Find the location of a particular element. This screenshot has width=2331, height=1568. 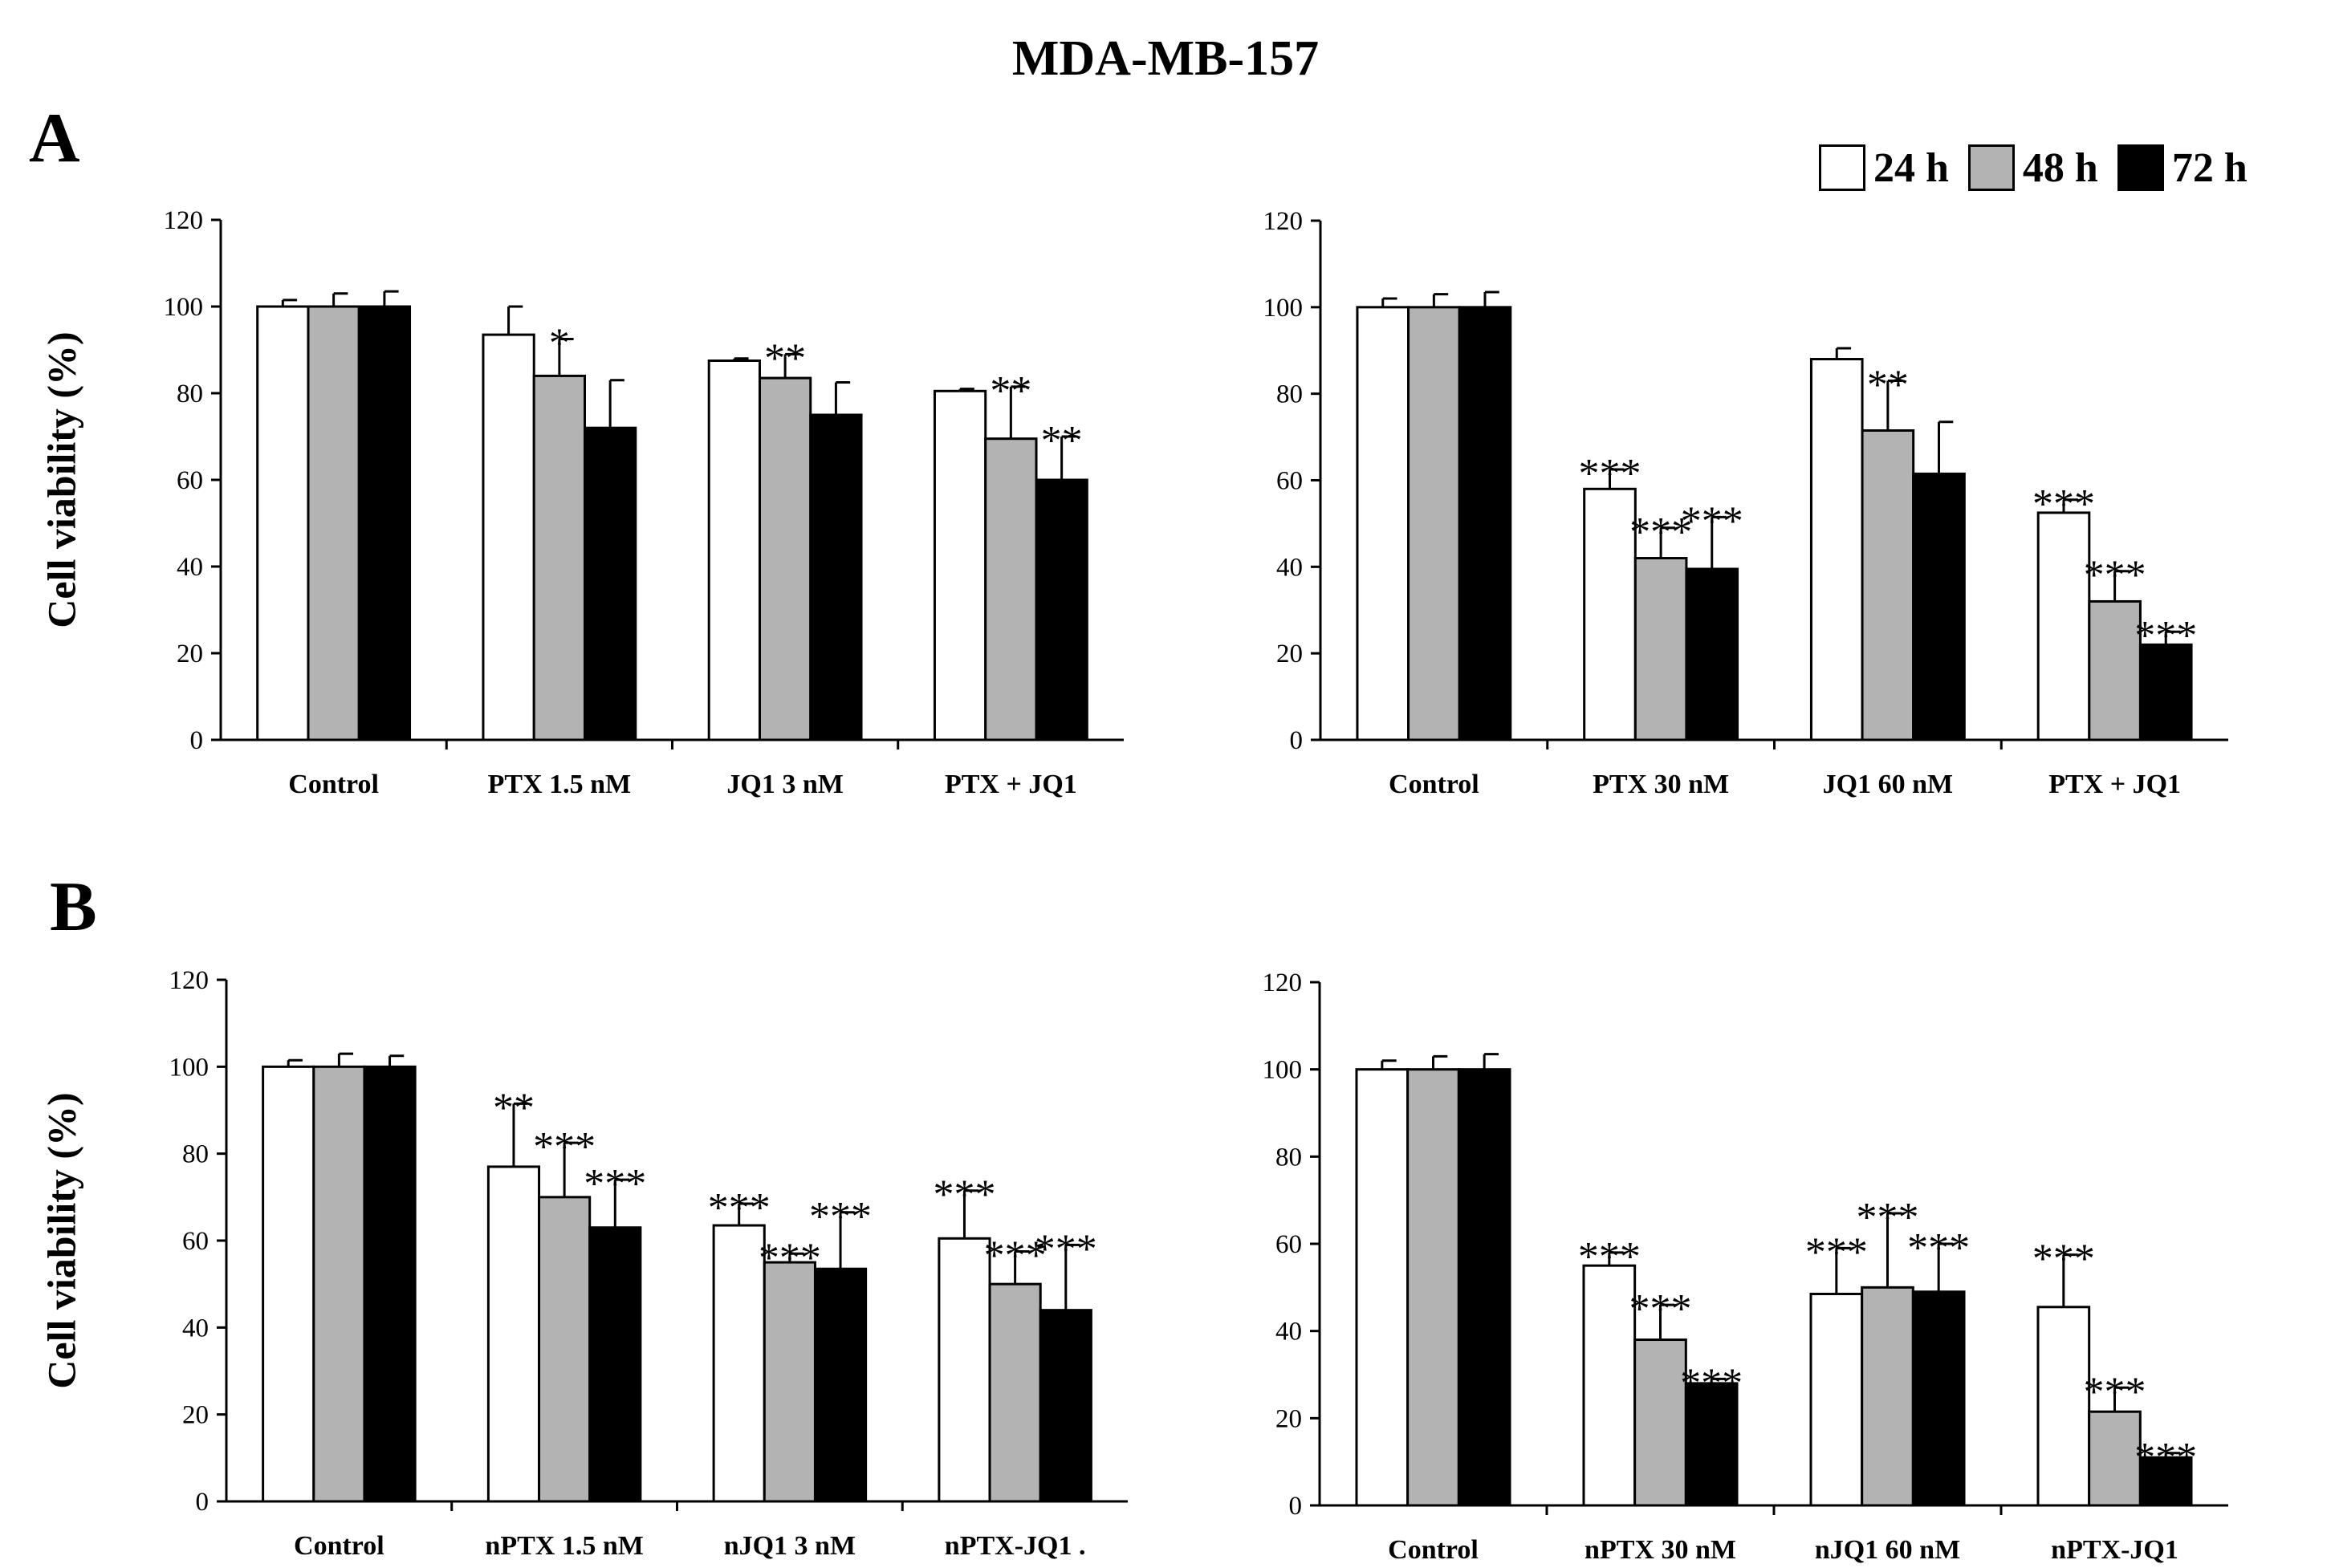

category-label-nptx-30-nm: nPTX 30 nM is located at coordinates (1660, 1550).